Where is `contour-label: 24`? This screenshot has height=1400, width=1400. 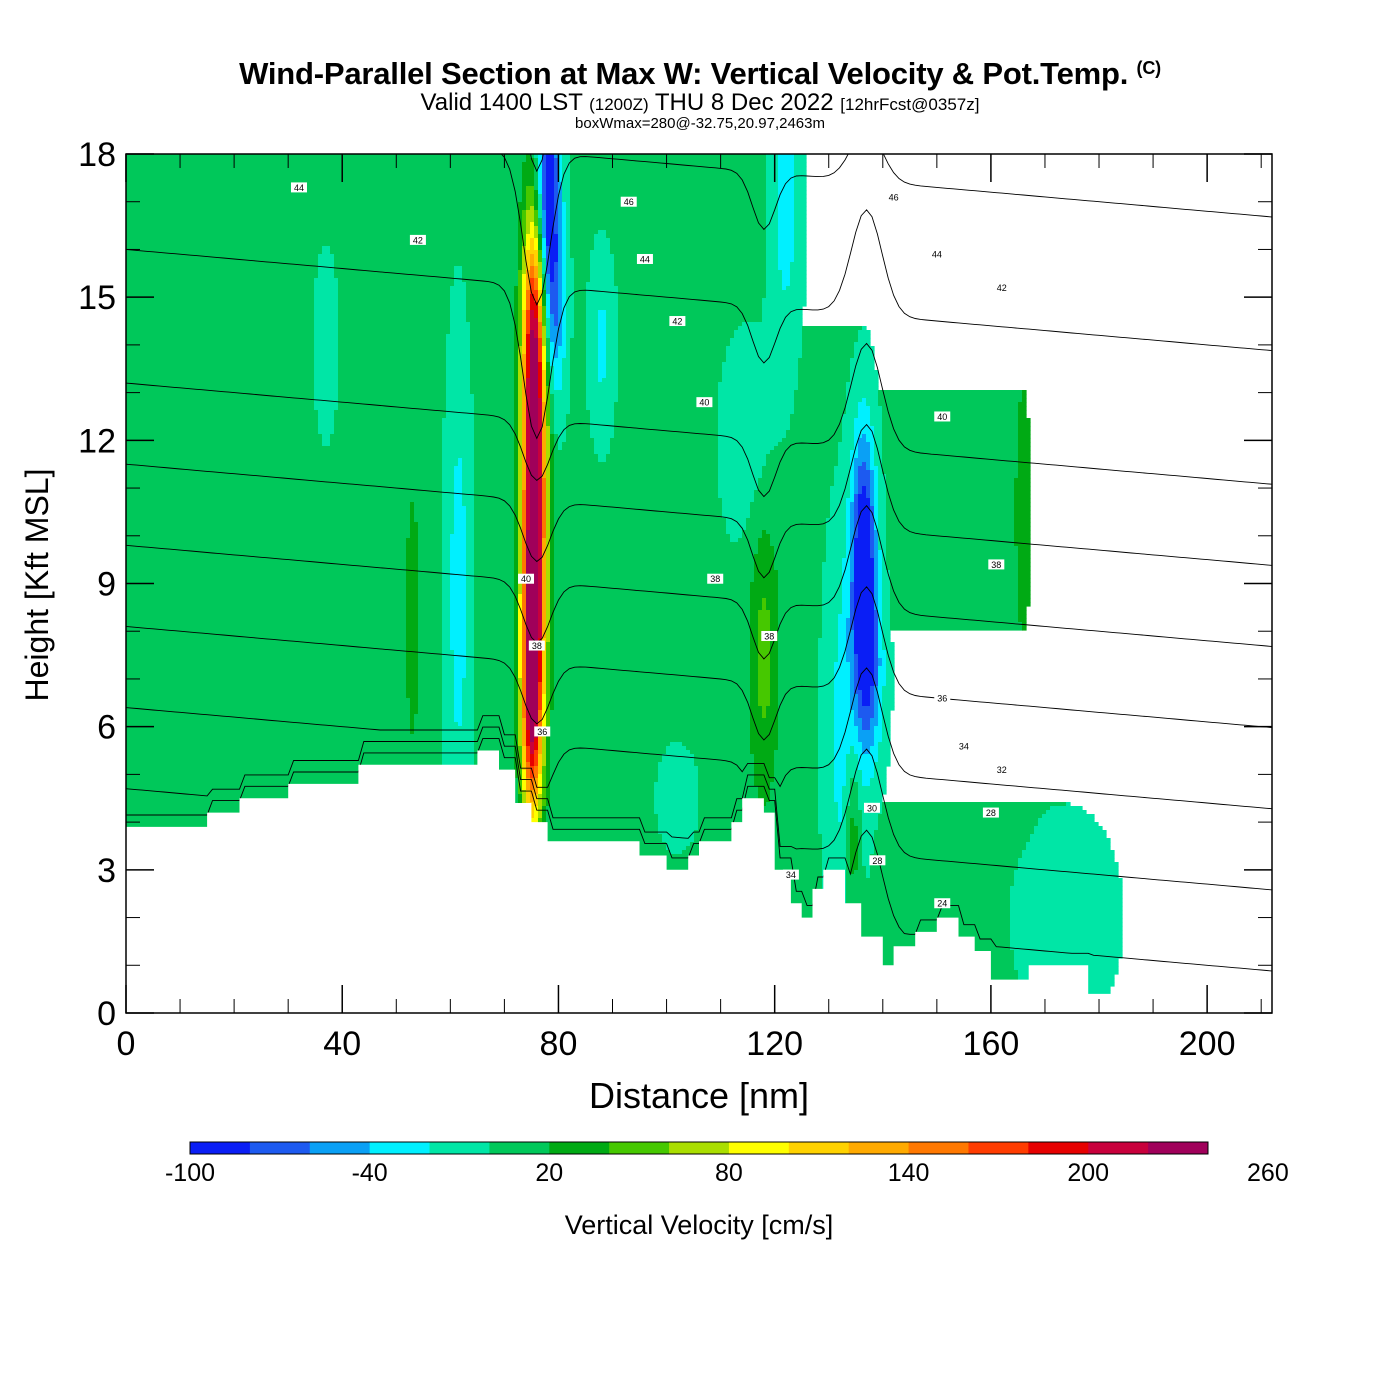 contour-label: 24 is located at coordinates (942, 904).